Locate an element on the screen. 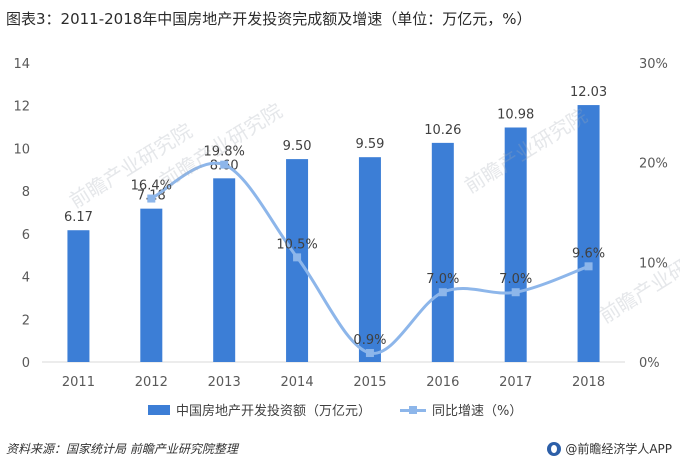 The image size is (680, 470). y-left-tick-label: 14 is located at coordinates (21, 64).